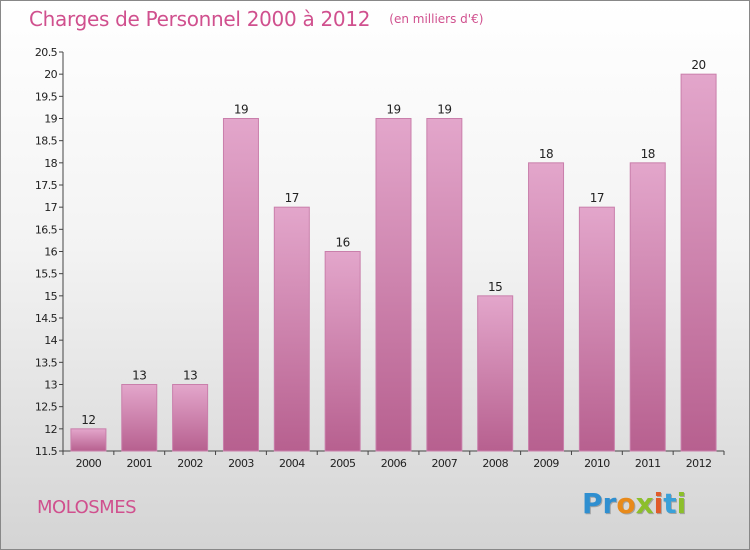 The width and height of the screenshot is (750, 550). What do you see at coordinates (343, 463) in the screenshot?
I see `x-tick-label: 2005` at bounding box center [343, 463].